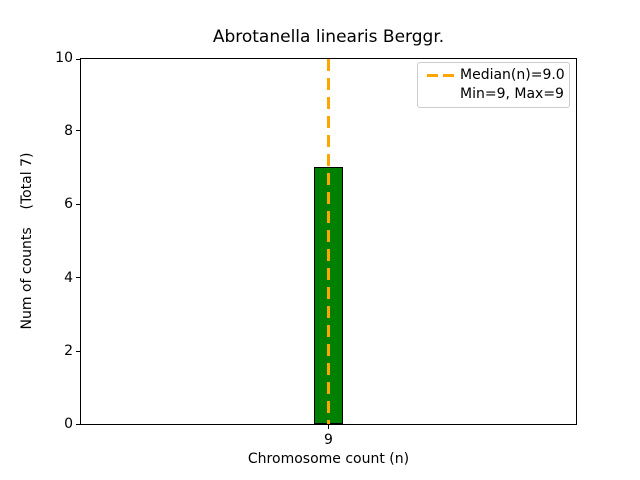 The height and width of the screenshot is (480, 640). Describe the element at coordinates (68, 278) in the screenshot. I see `y-tick-label-4: 4` at that location.